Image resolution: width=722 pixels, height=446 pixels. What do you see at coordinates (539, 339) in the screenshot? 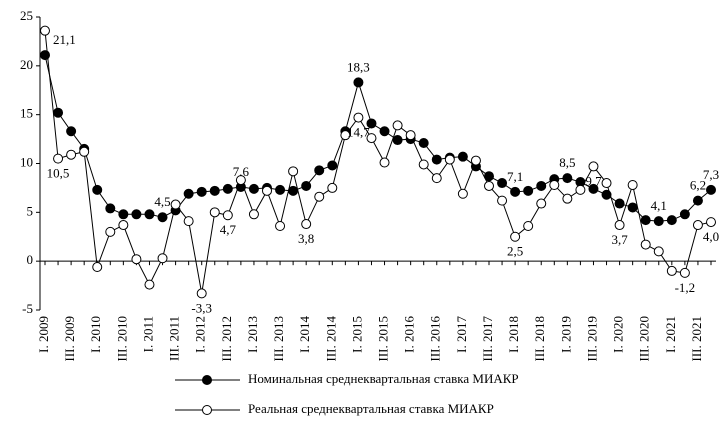
I see `x-tick-label: III. 2018` at bounding box center [539, 339].